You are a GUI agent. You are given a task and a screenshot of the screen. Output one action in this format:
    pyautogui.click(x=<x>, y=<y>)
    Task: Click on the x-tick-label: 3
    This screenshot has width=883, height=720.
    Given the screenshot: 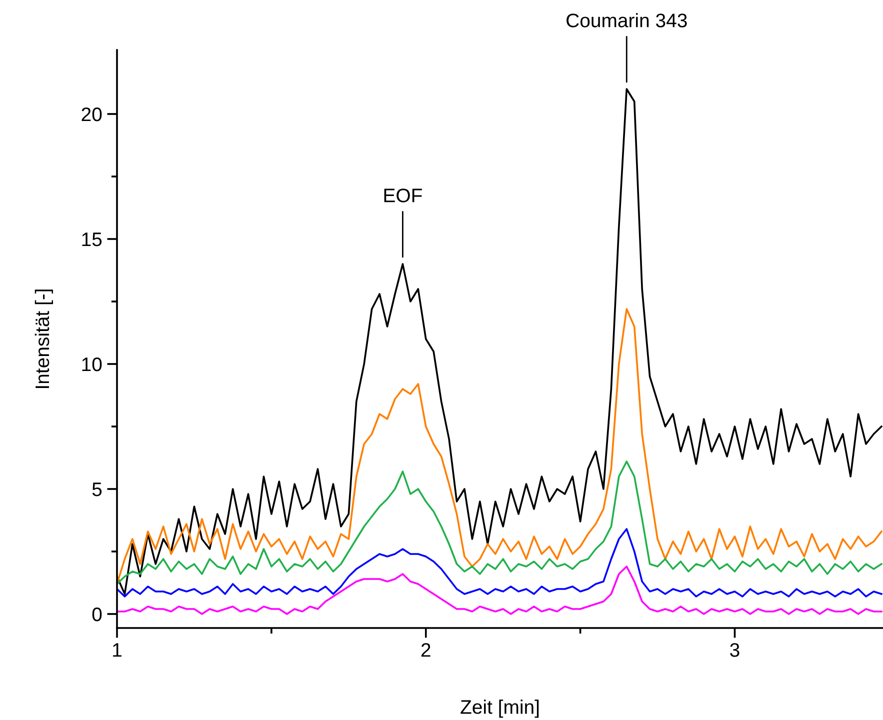 What is the action you would take?
    pyautogui.click(x=735, y=650)
    